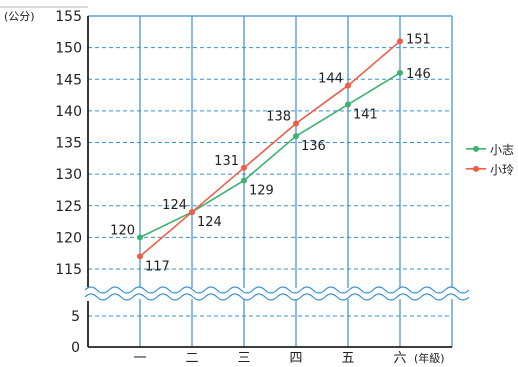  I want to click on axis-break-wave-bottom, so click(277, 297).